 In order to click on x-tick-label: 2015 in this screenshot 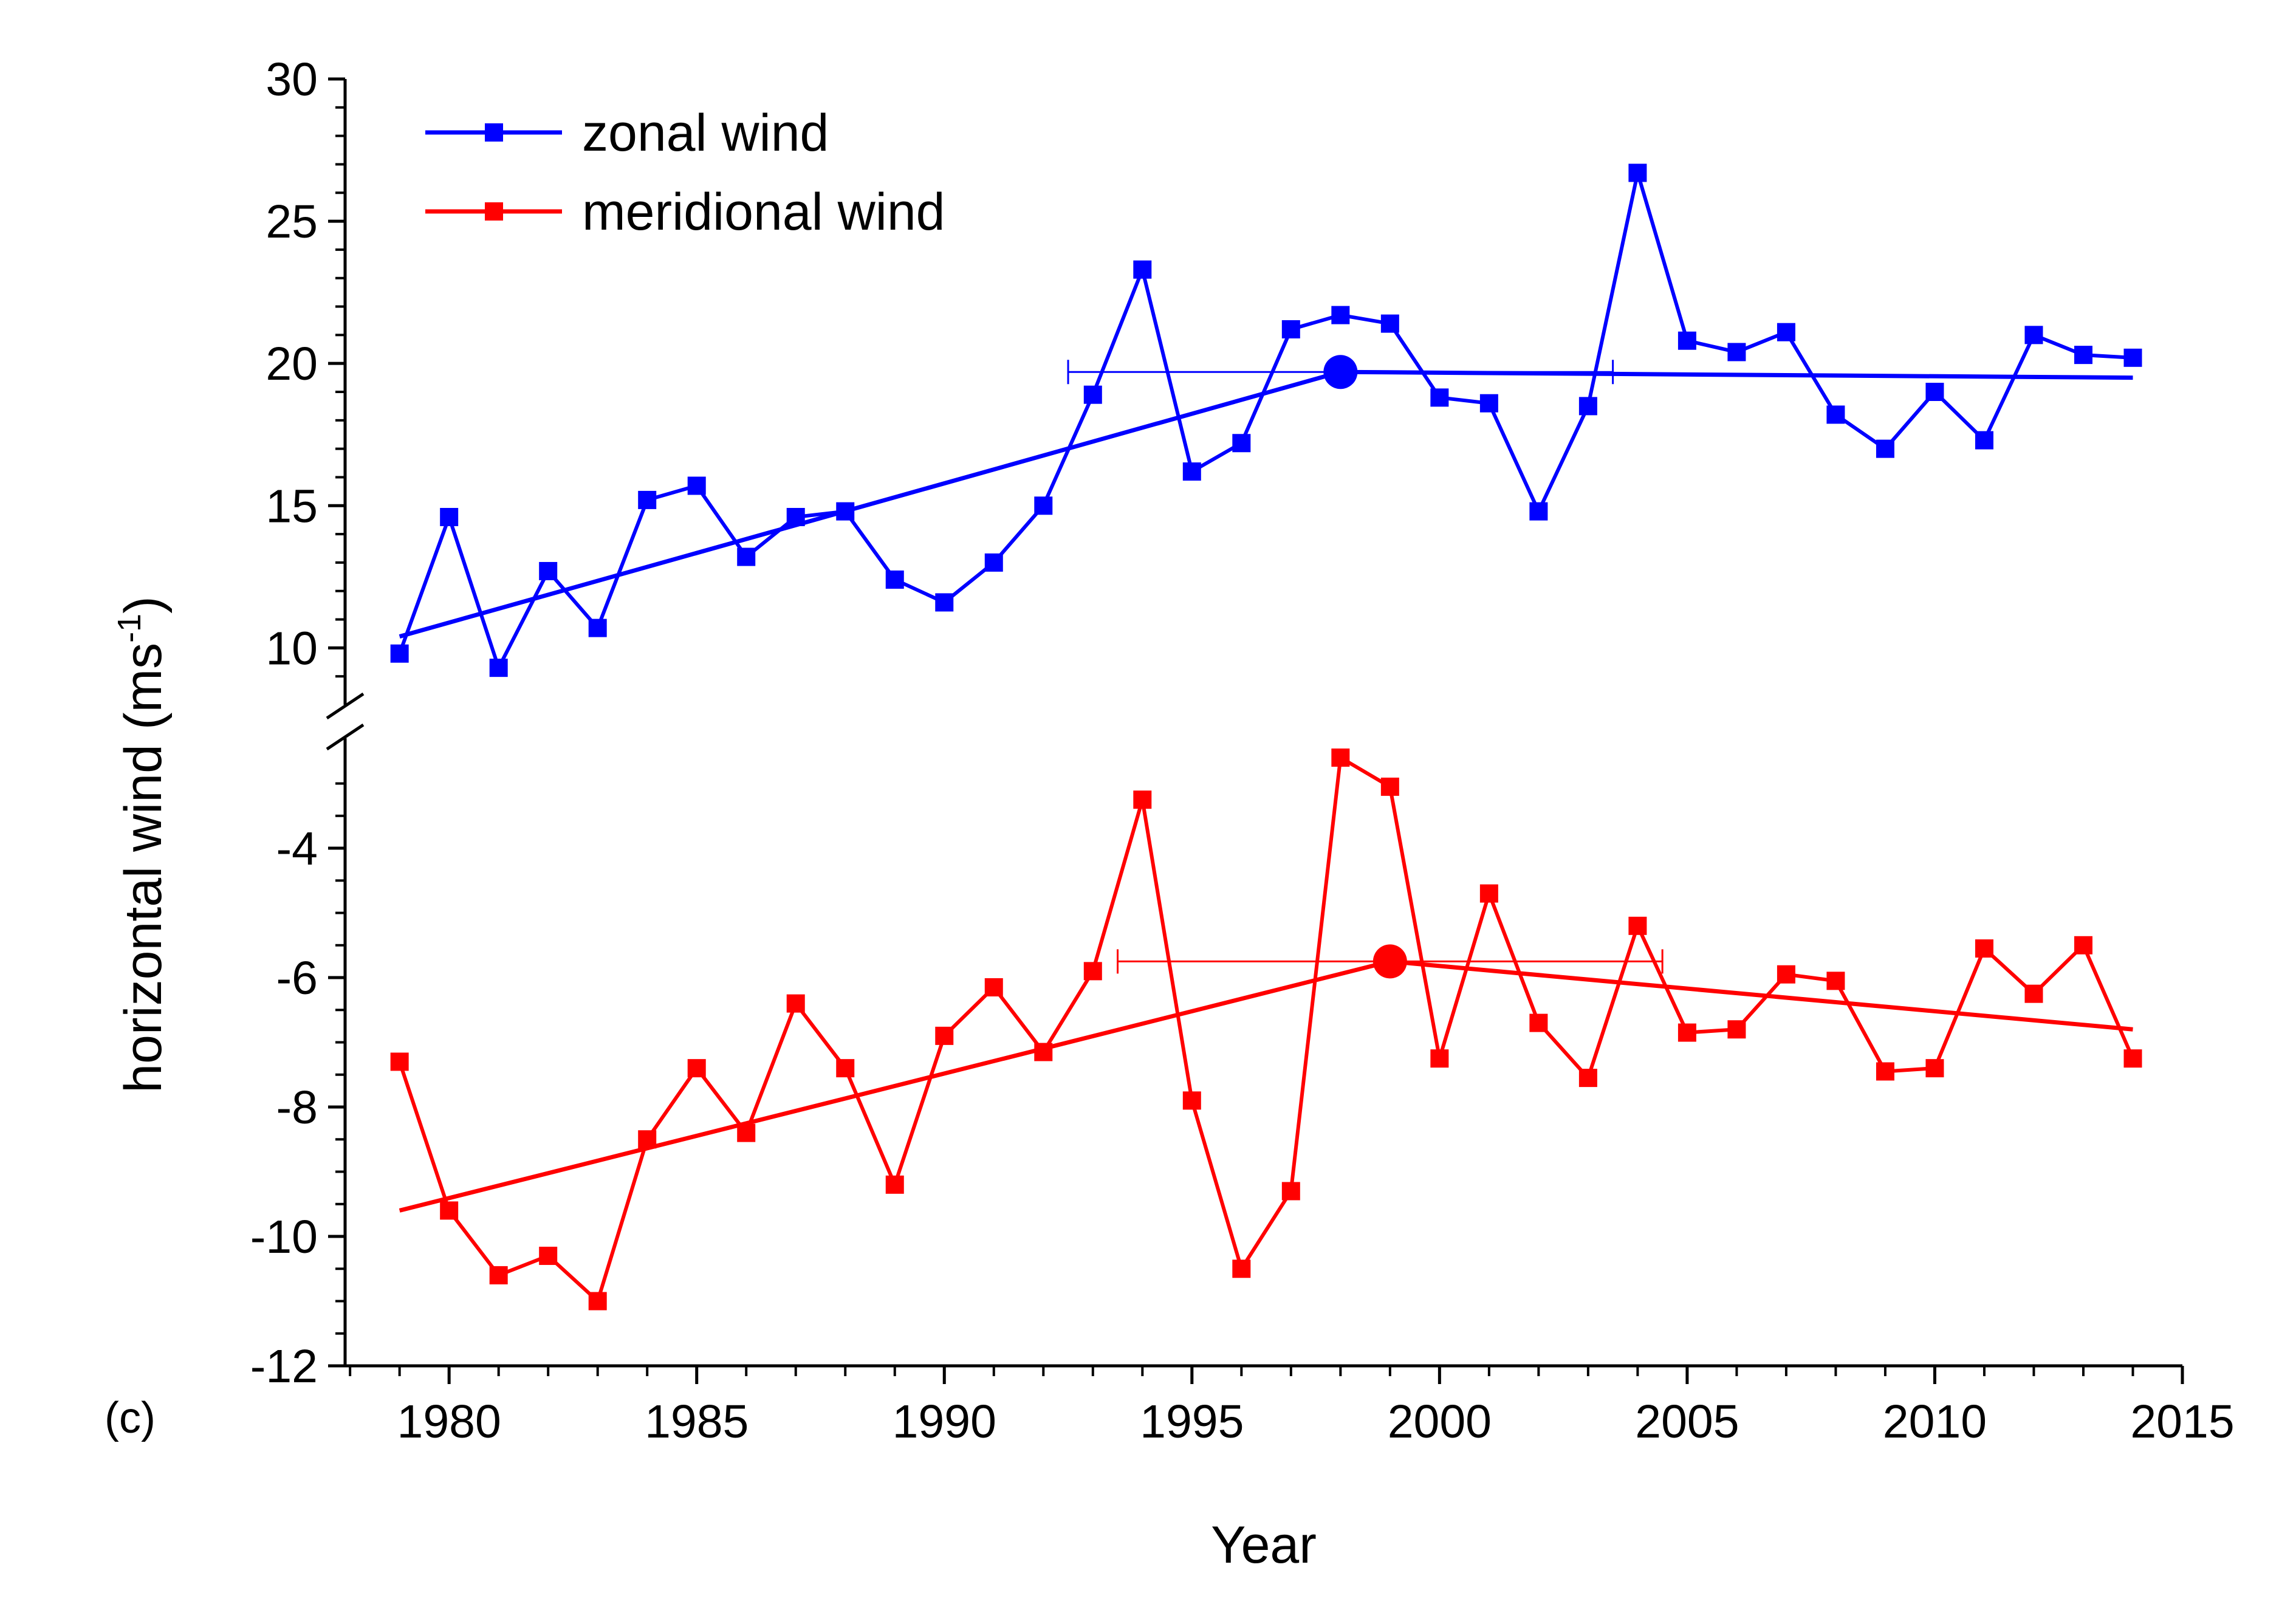, I will do `click(2182, 1422)`.